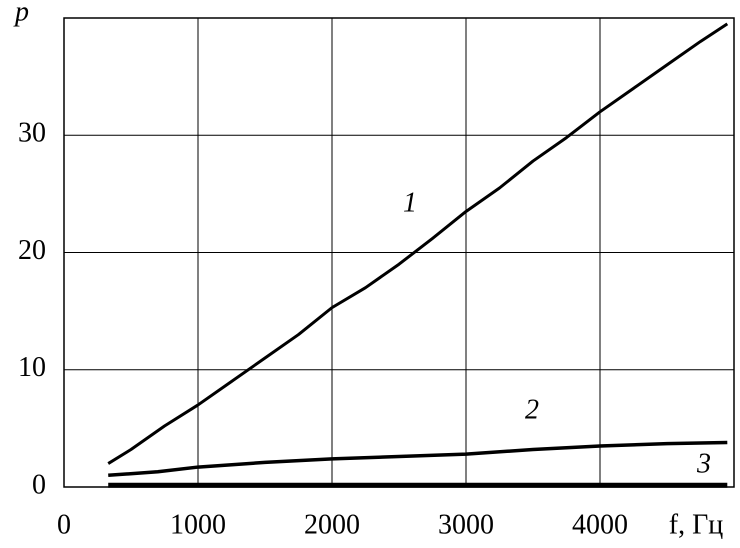 This screenshot has width=740, height=548. I want to click on y-tick-label: 20, so click(32, 250).